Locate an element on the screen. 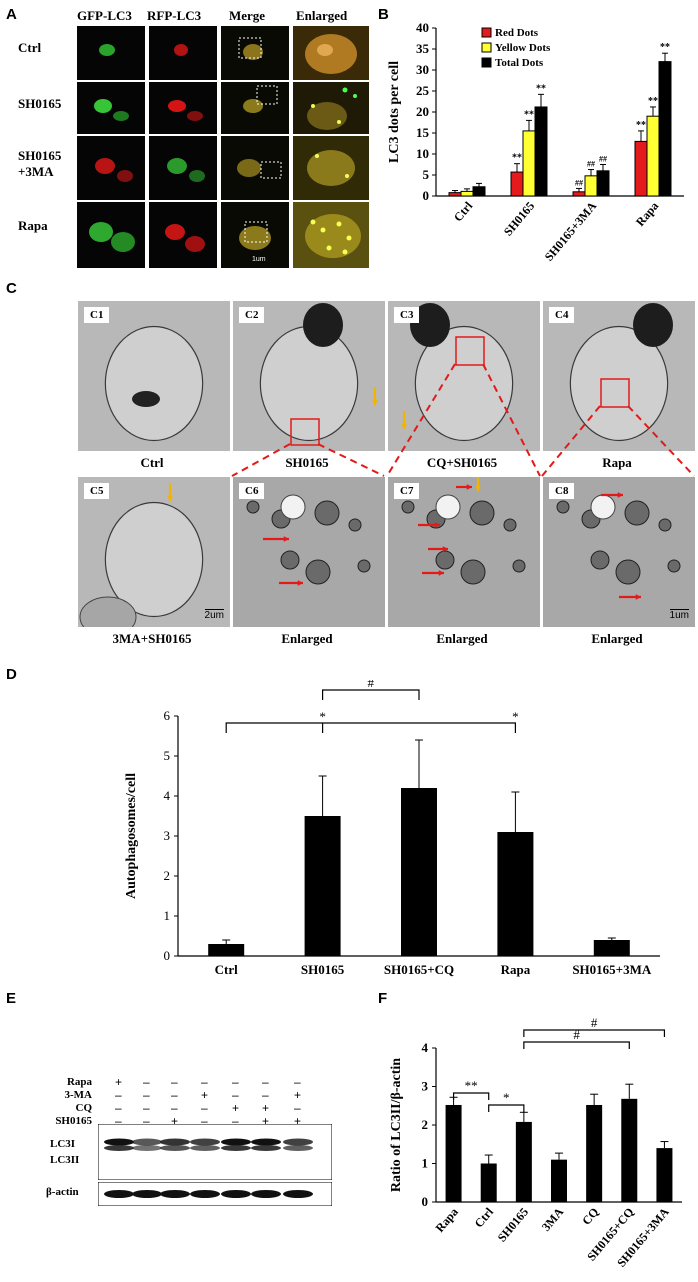 The height and width of the screenshot is (1282, 698). em-caption: 3MA+SH0165 is located at coordinates (152, 638).